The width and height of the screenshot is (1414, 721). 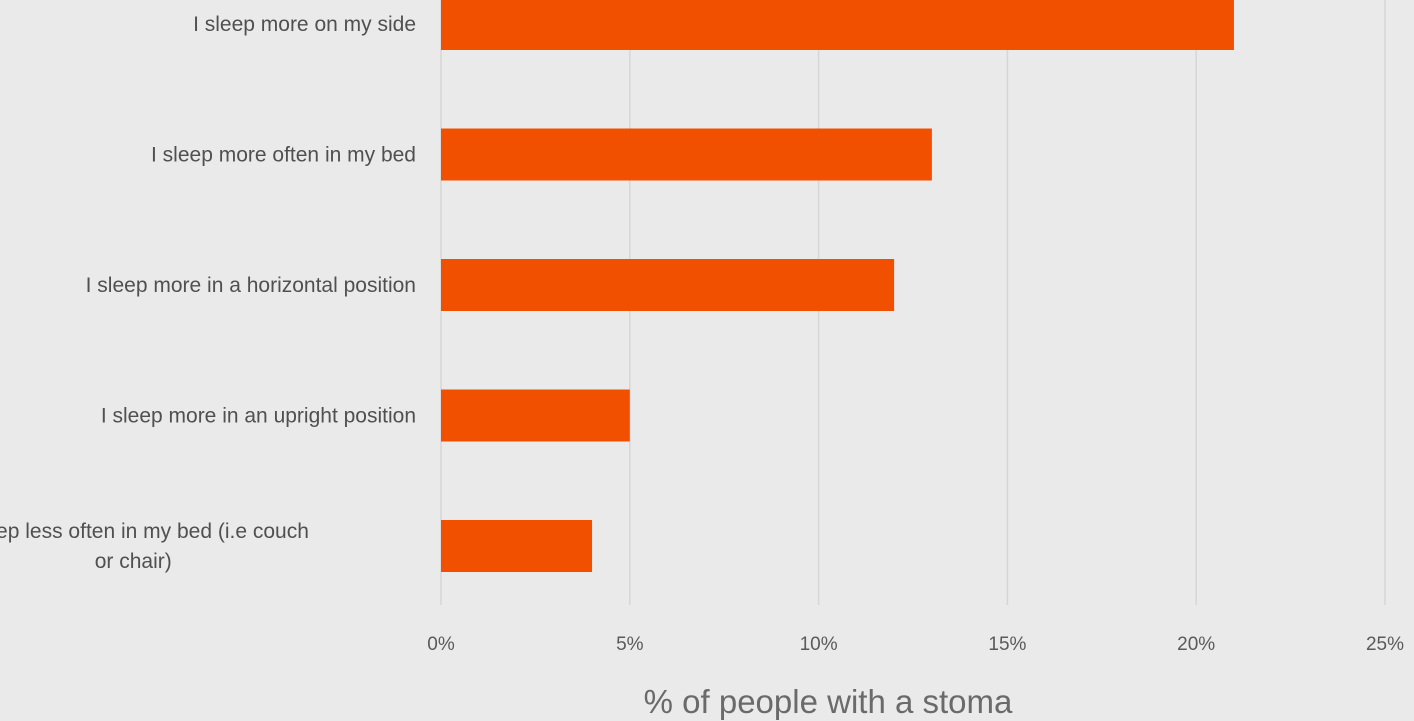 What do you see at coordinates (828, 701) in the screenshot?
I see `x-axis-title: % of people with a stoma` at bounding box center [828, 701].